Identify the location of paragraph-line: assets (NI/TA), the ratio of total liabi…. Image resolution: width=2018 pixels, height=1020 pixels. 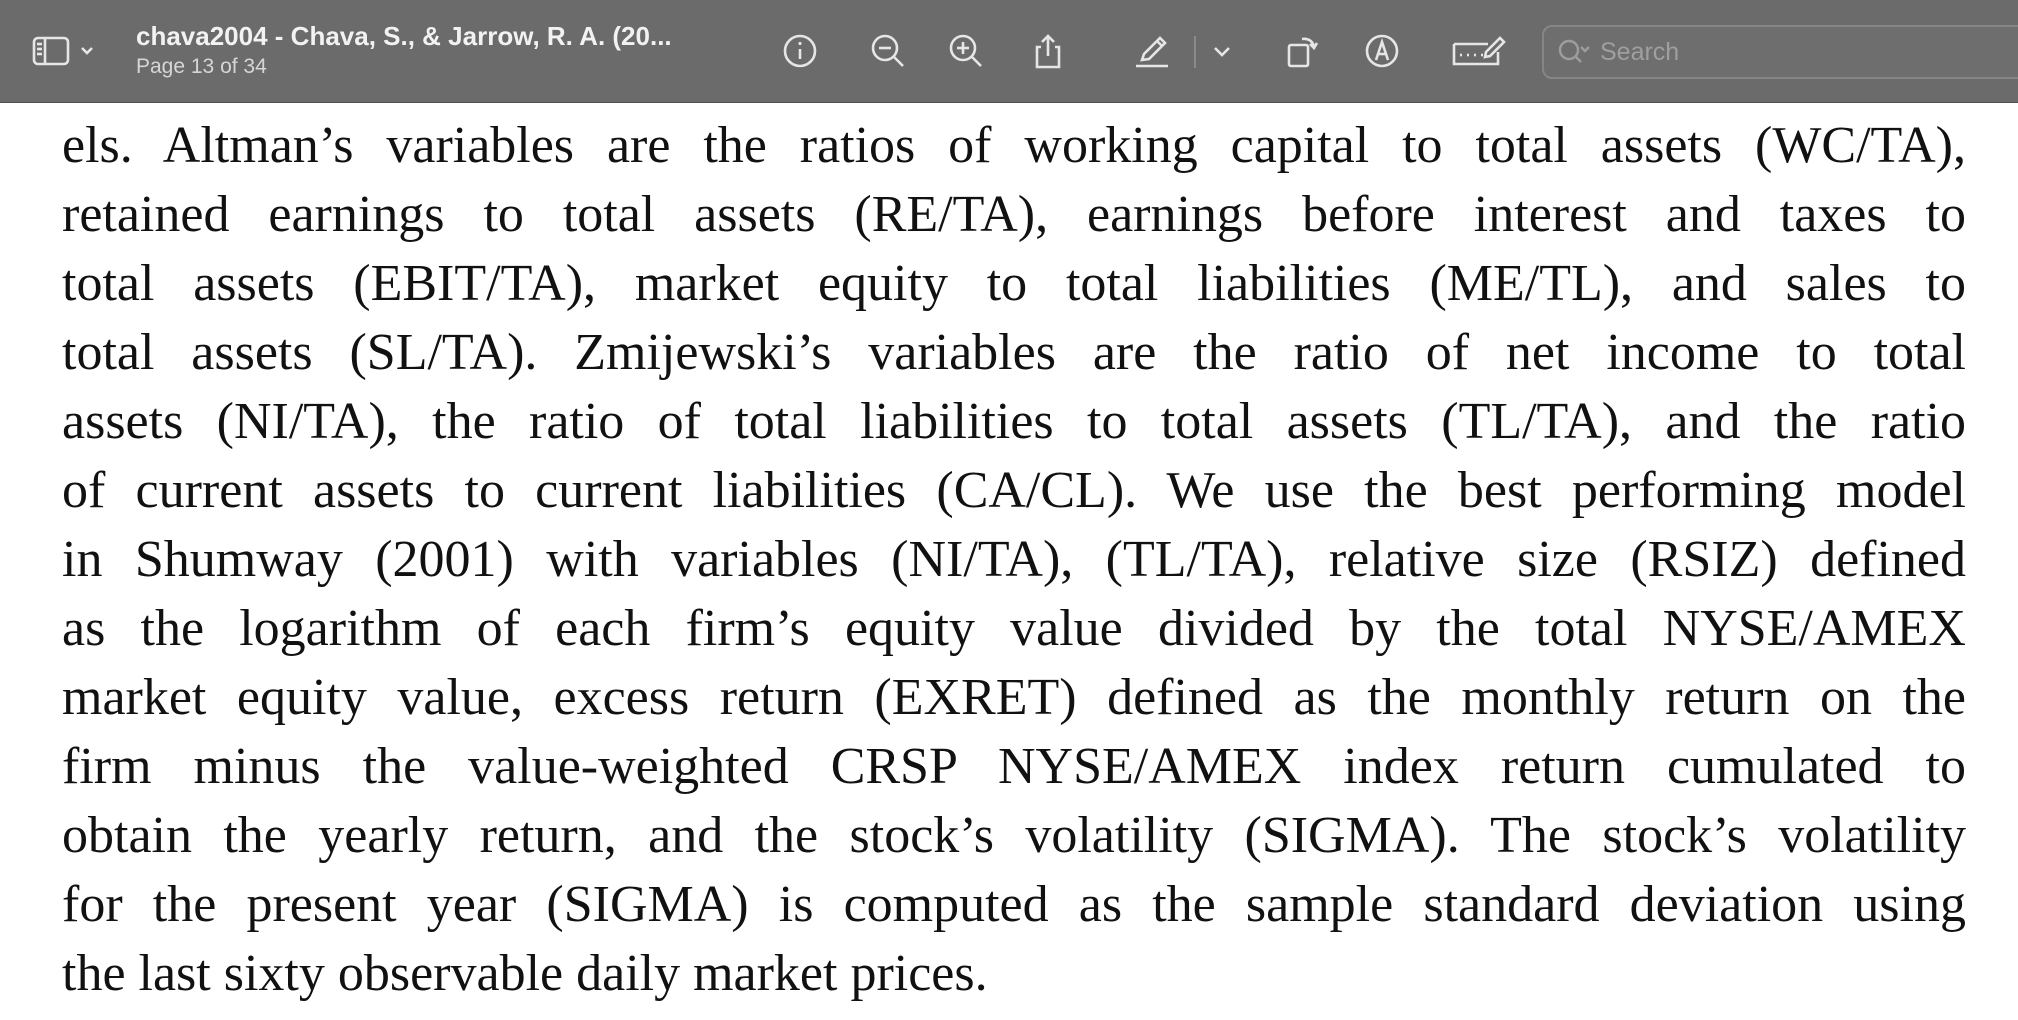
(1014, 421).